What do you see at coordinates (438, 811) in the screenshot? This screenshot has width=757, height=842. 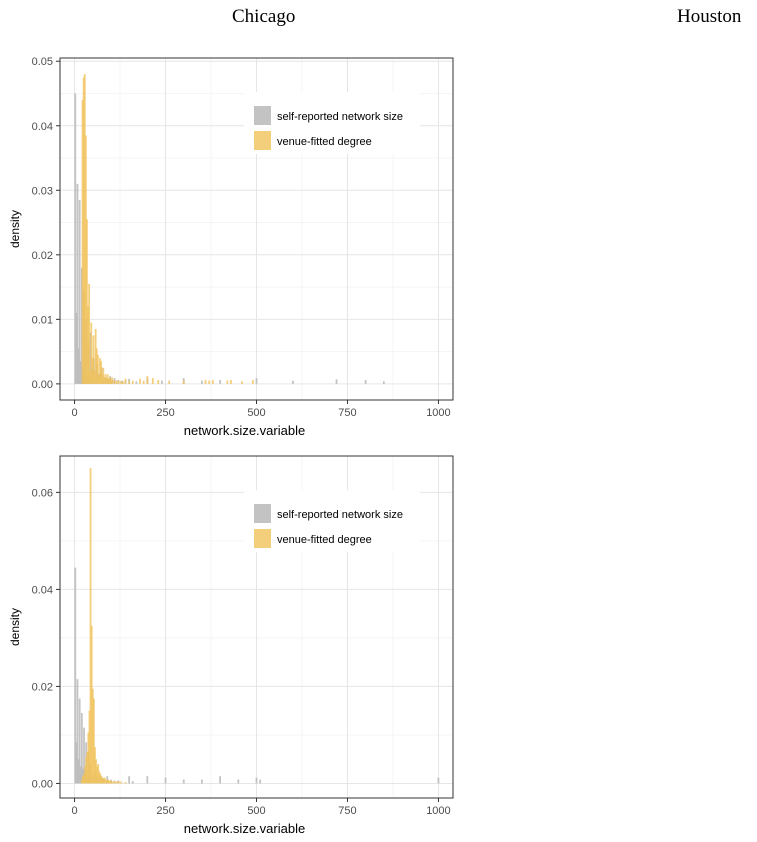 I see `x-tick-label: 1000` at bounding box center [438, 811].